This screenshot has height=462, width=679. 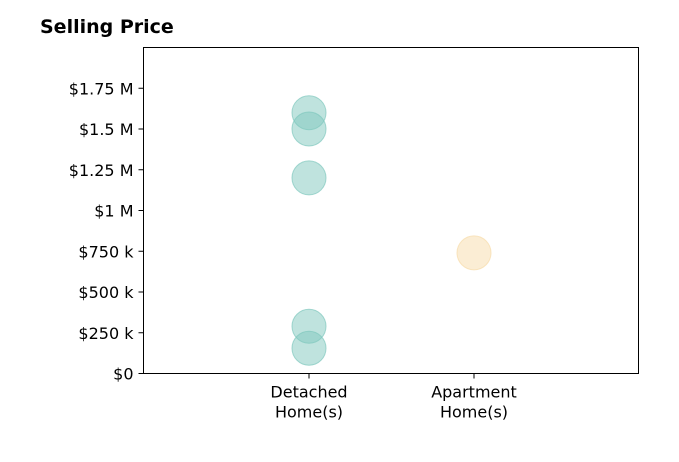 I want to click on y-tick-label: $0, so click(x=123, y=374).